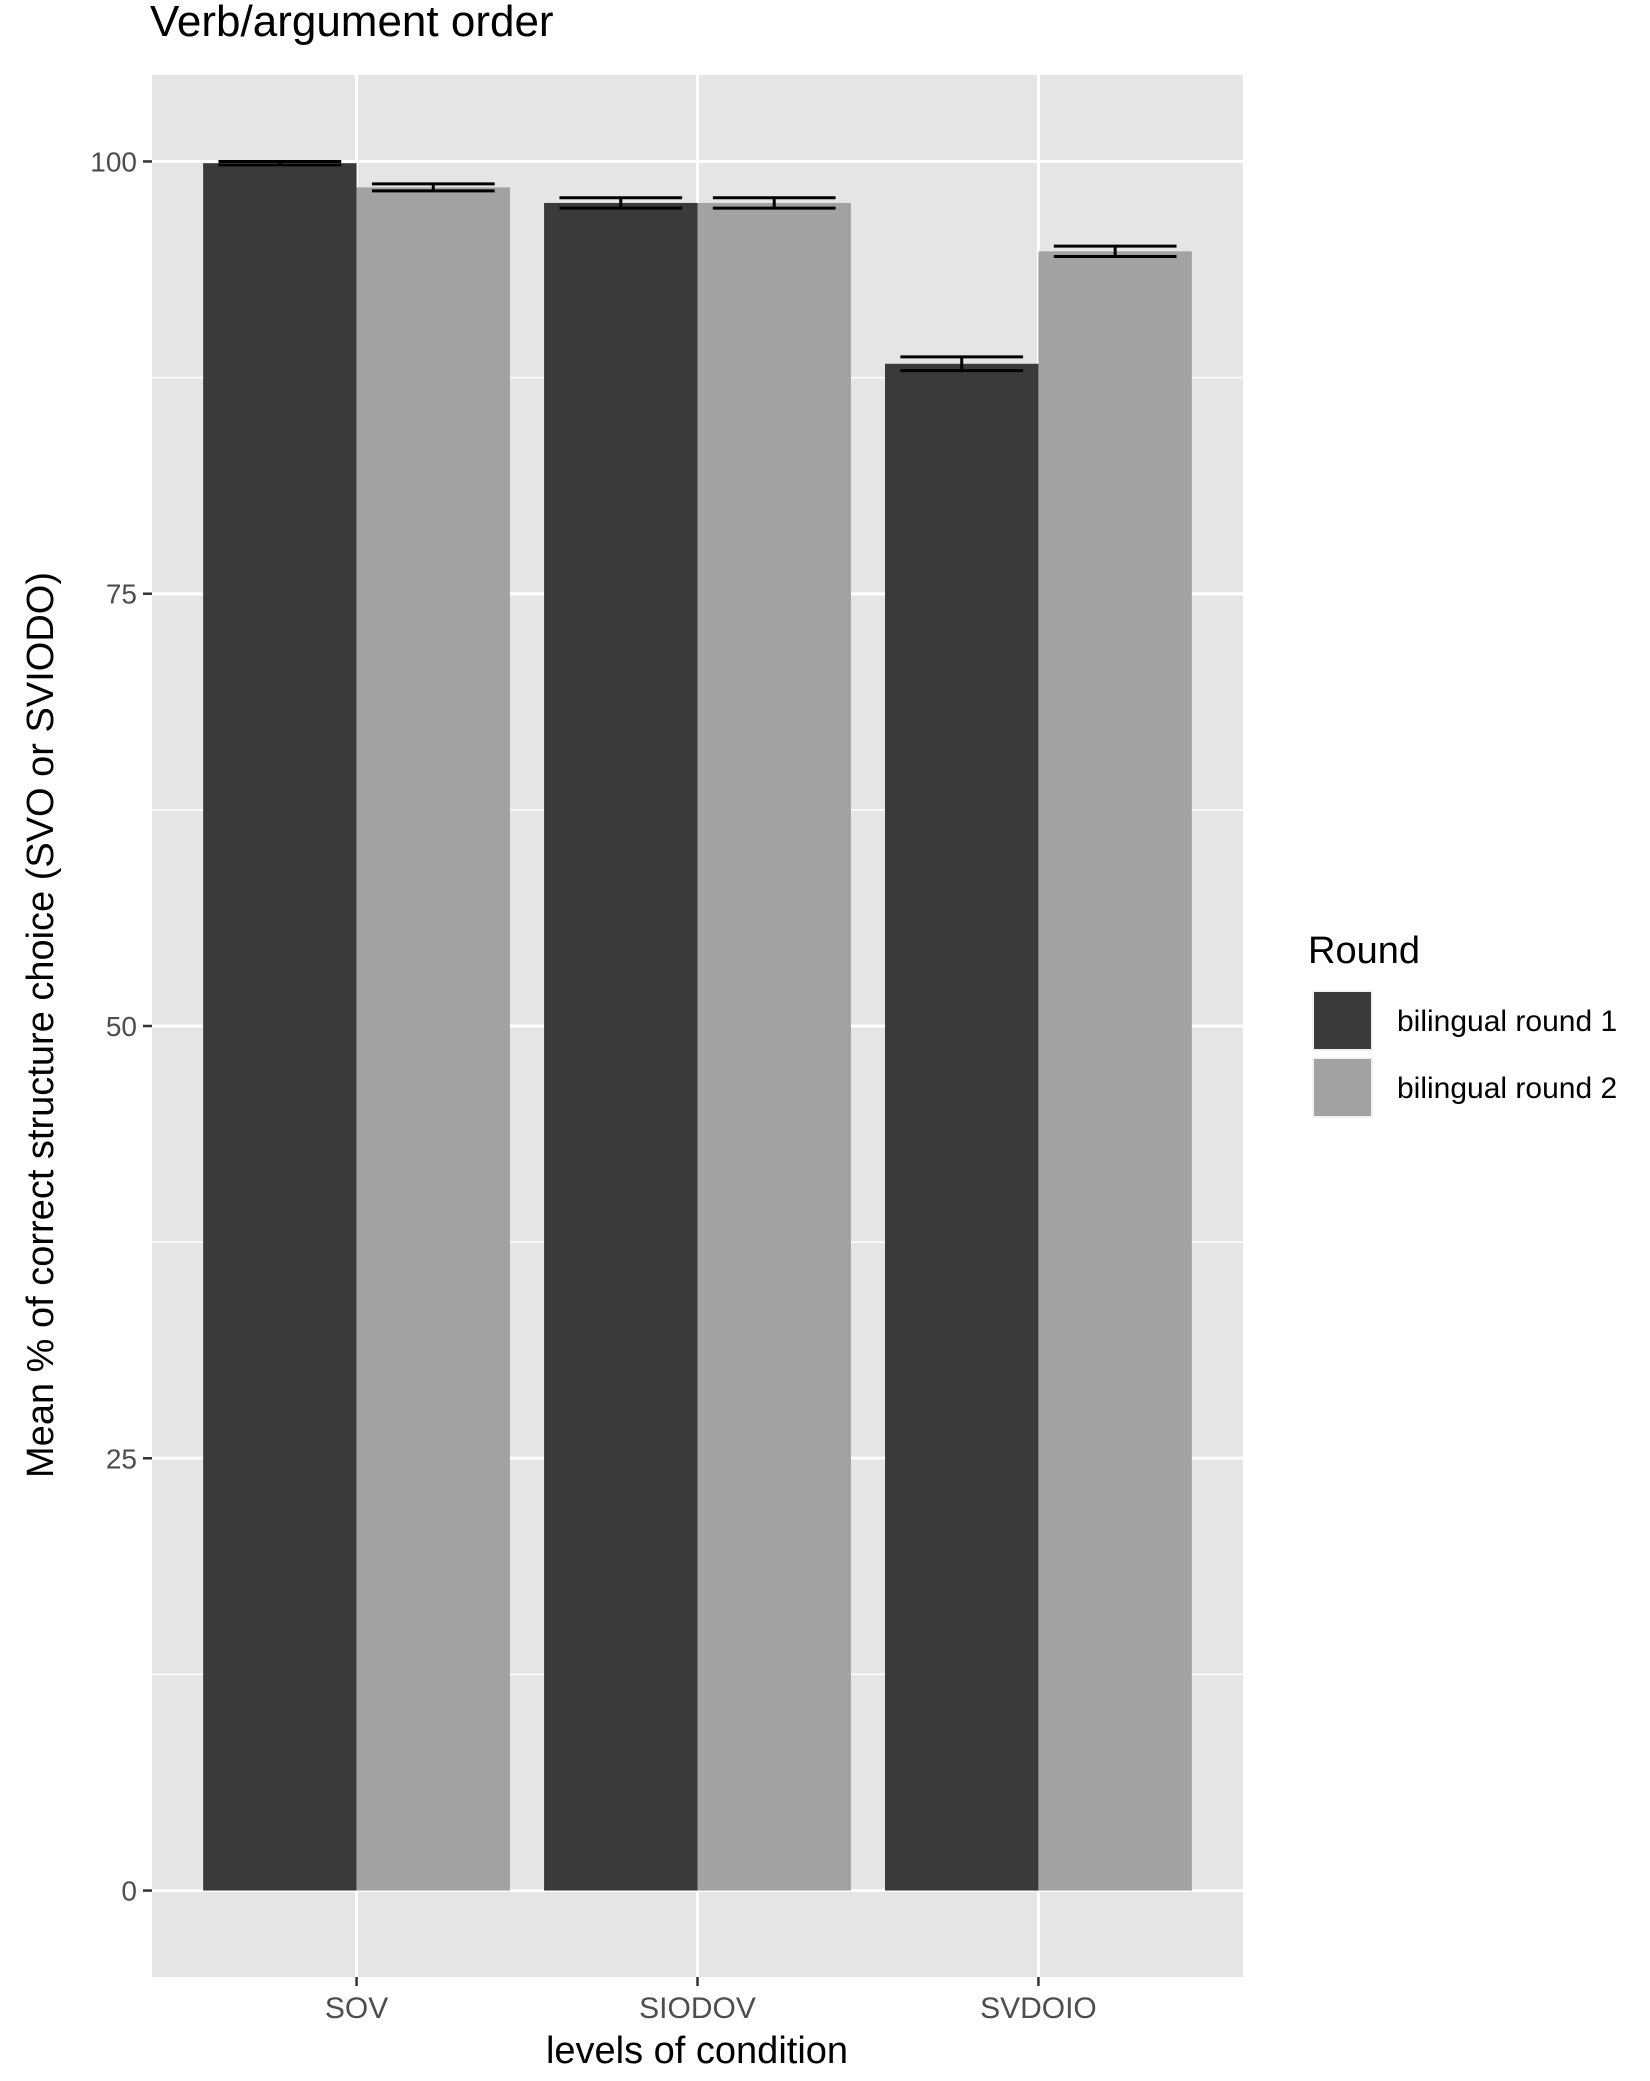 This screenshot has height=2081, width=1650. Describe the element at coordinates (129, 1891) in the screenshot. I see `y-tick-label: 0` at that location.